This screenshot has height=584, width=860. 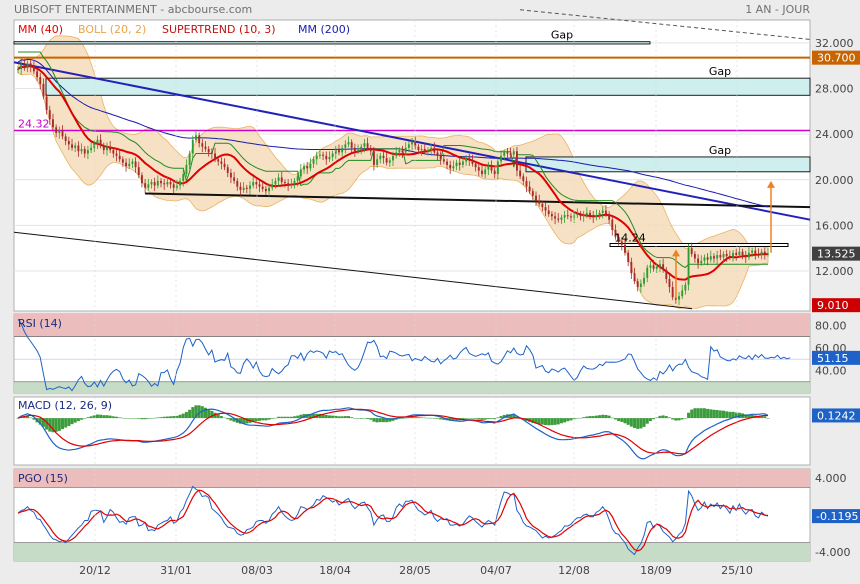 What do you see at coordinates (833, 358) in the screenshot?
I see `rsi-value-label: 51.15` at bounding box center [833, 358].